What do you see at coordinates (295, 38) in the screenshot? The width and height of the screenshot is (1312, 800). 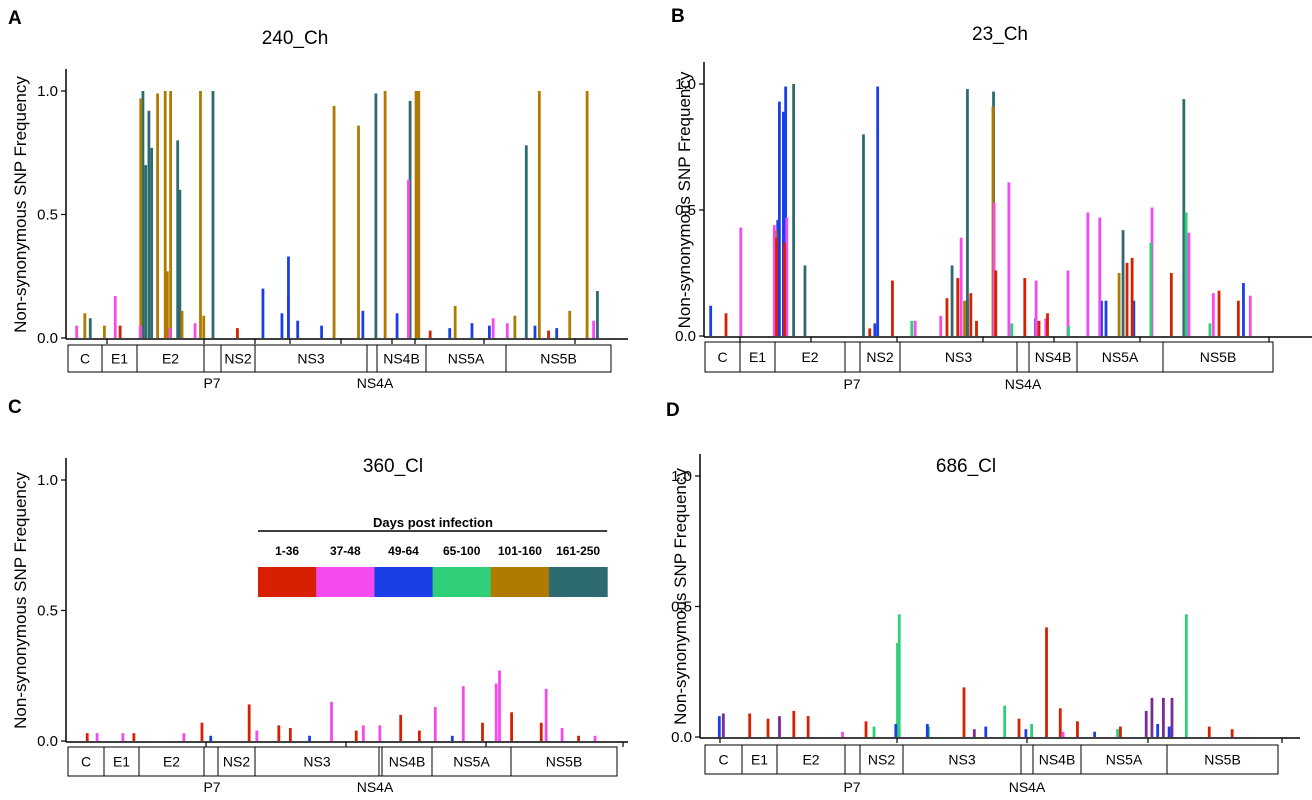 I see `chart-title: 240_Ch` at bounding box center [295, 38].